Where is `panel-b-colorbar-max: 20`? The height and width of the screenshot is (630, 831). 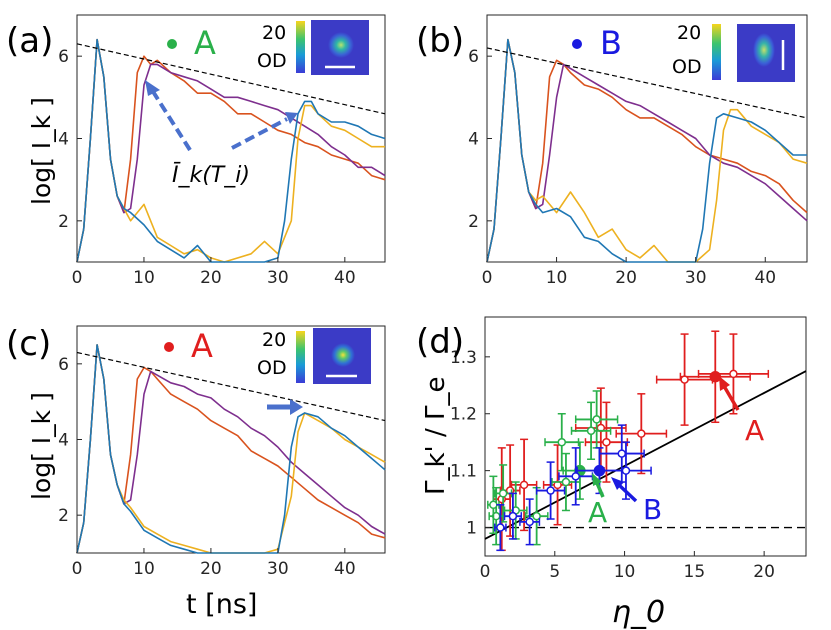
panel-b-colorbar-max: 20 is located at coordinates (689, 33).